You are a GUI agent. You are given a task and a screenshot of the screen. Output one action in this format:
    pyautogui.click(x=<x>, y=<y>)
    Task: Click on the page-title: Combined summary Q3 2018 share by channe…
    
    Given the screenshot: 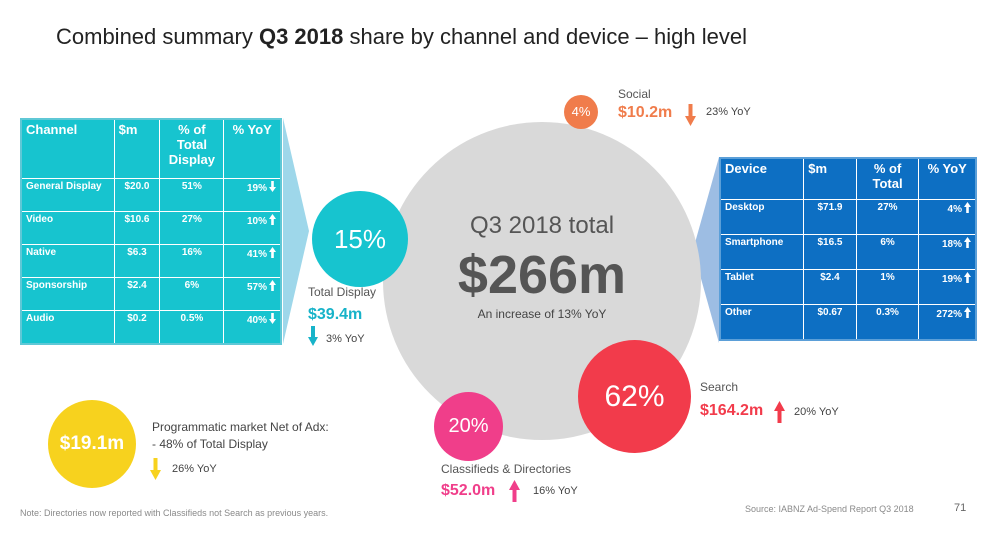 What is the action you would take?
    pyautogui.click(x=401, y=36)
    